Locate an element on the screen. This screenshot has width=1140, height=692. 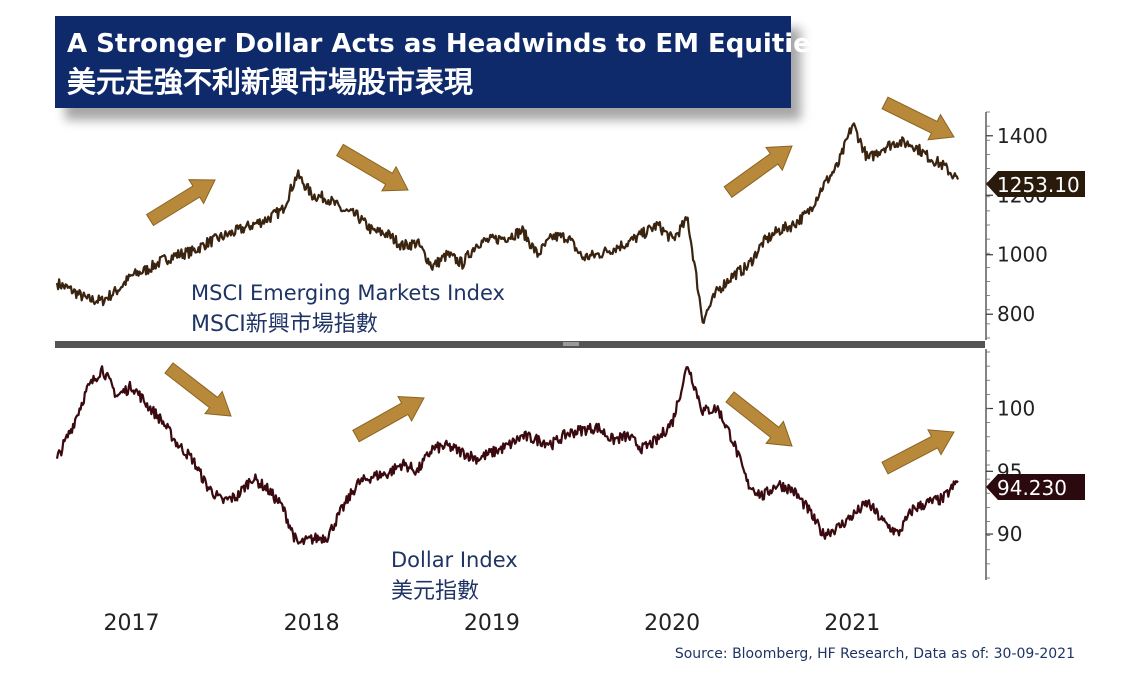
em-last-value-badge: 1253.10 is located at coordinates (1035, 184).